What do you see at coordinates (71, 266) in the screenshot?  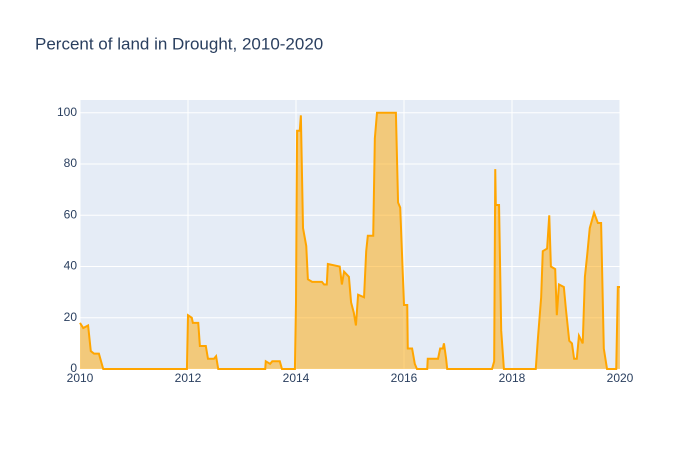 I see `y-tick-label: 40` at bounding box center [71, 266].